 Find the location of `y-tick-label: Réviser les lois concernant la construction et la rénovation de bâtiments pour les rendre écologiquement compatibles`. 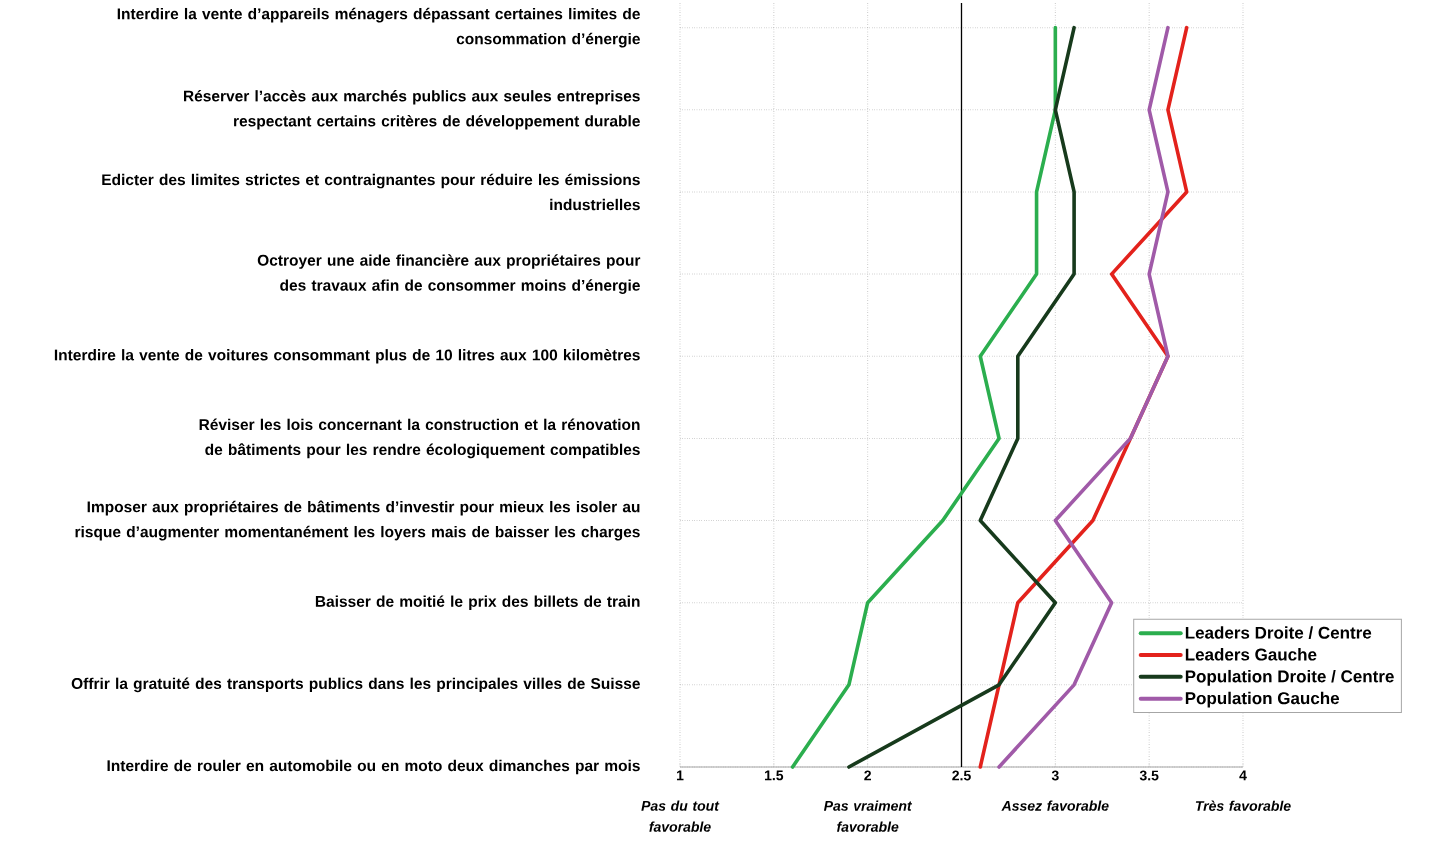

y-tick-label: Réviser les lois concernant la construction et la rénovation de bâtiments pour les rendre écologiquement compatibles is located at coordinates (419, 438).